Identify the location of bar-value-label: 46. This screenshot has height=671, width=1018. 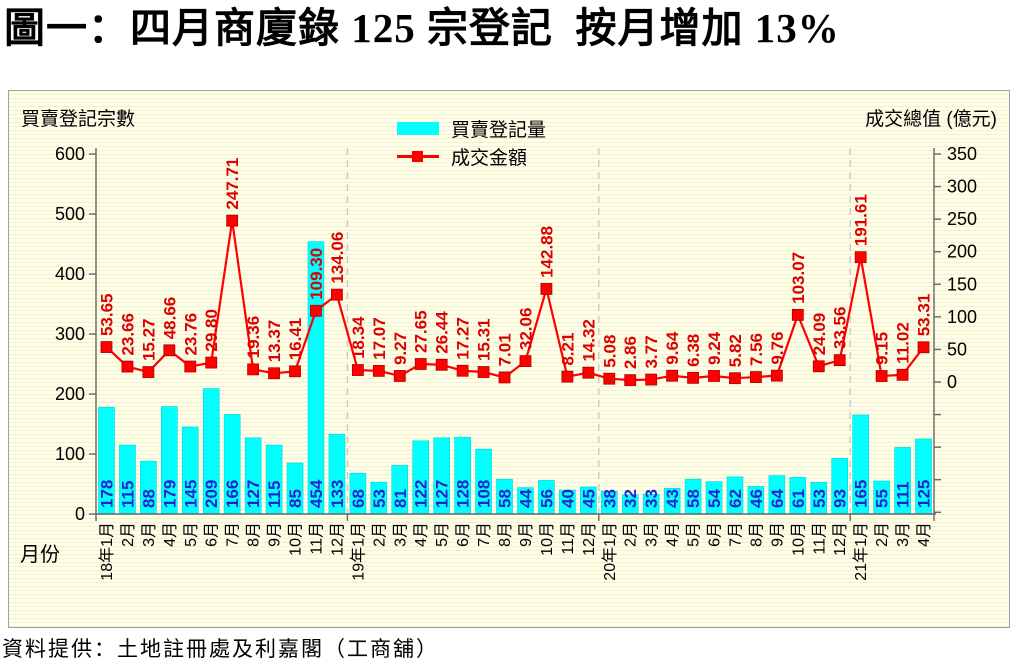
(756, 498).